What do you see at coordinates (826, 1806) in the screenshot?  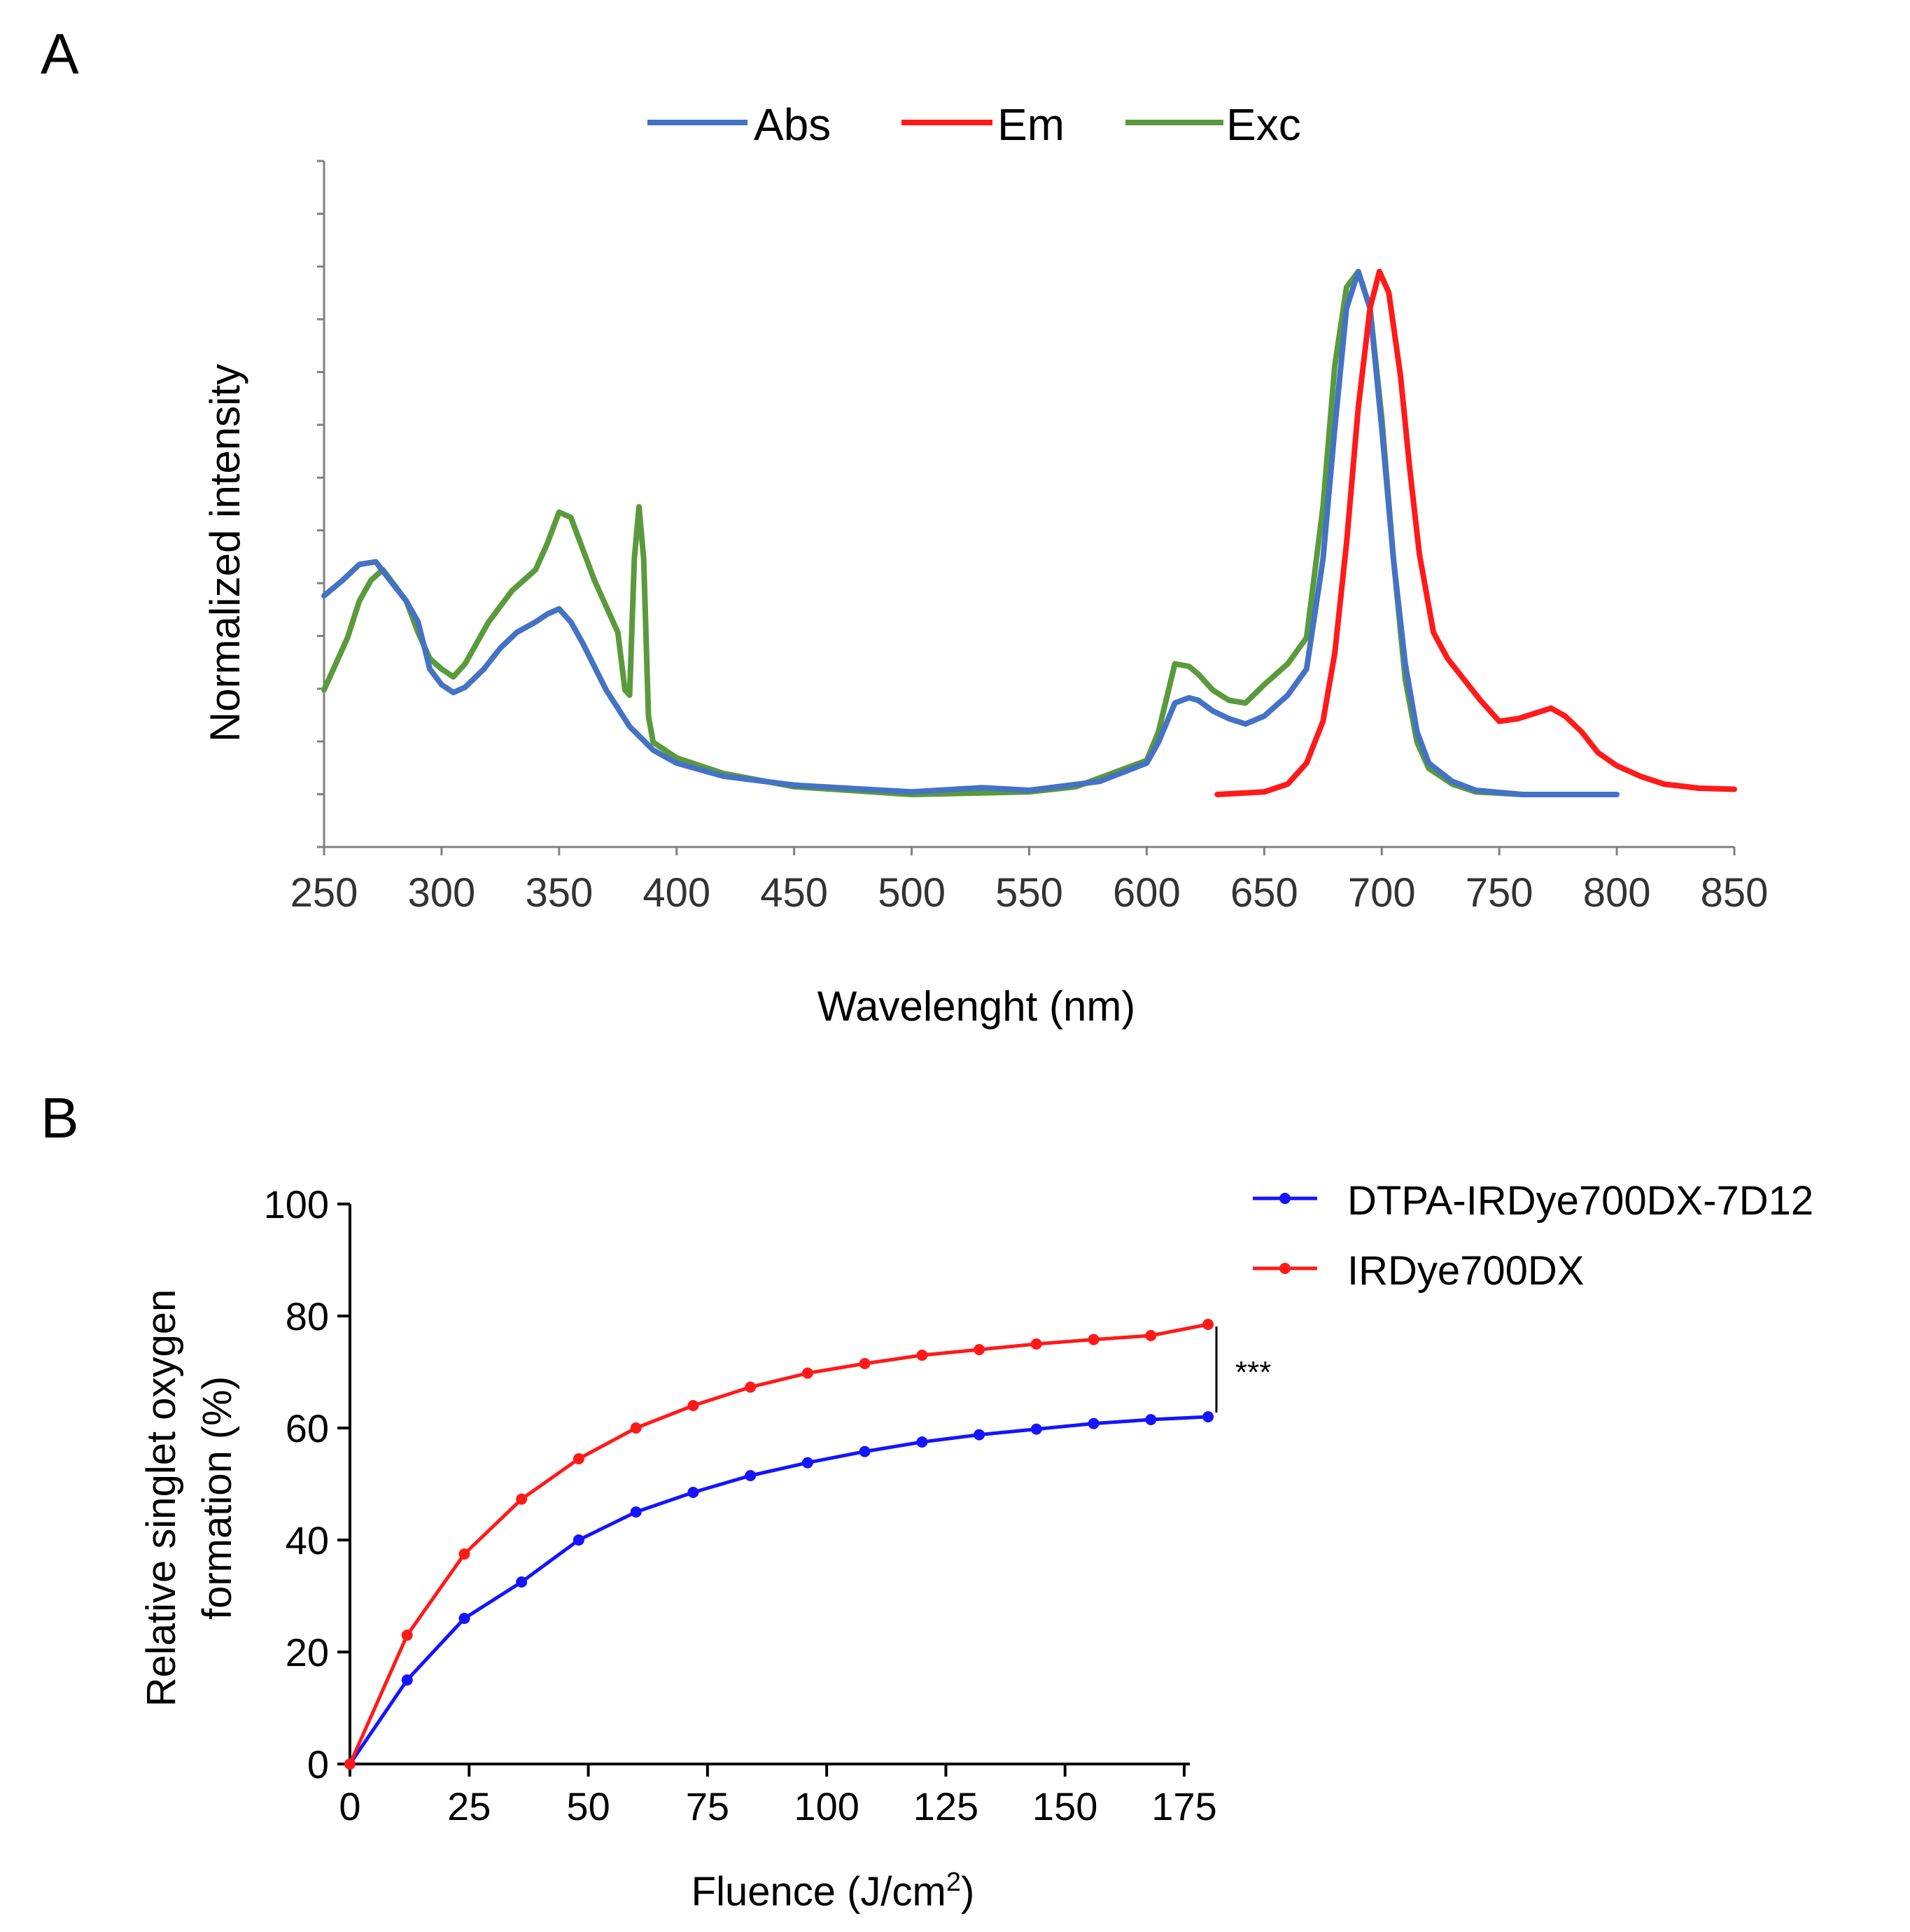 I see `x-tick-label-b: 100` at bounding box center [826, 1806].